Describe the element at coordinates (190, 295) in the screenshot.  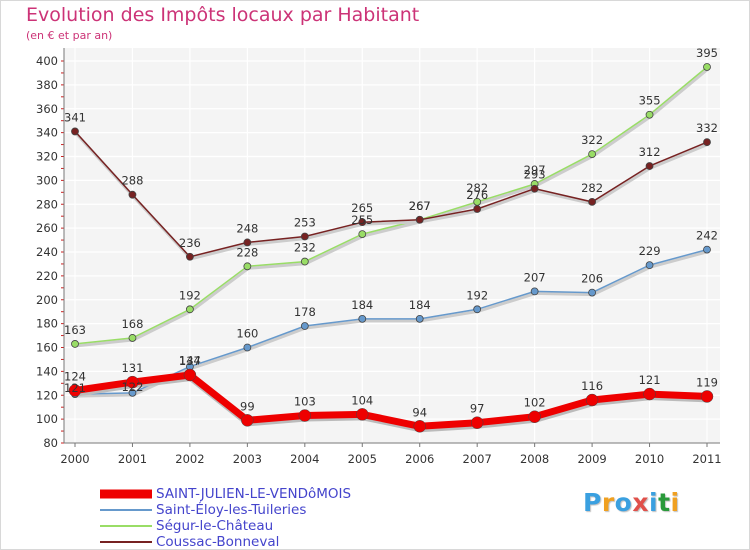
I see `data-label: 192` at that location.